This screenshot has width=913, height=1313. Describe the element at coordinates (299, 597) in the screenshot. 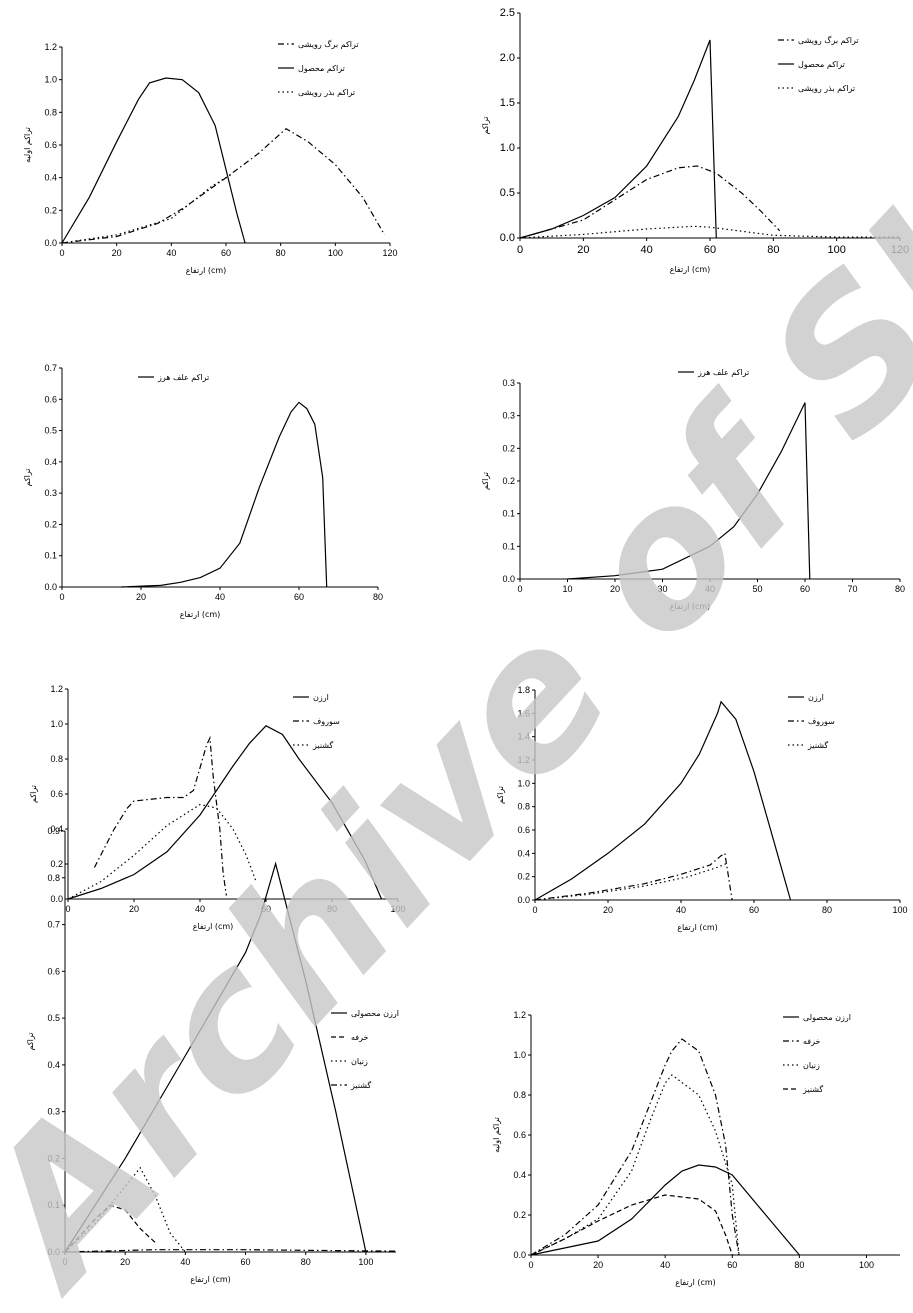

I see `x-tick-label: 60` at that location.